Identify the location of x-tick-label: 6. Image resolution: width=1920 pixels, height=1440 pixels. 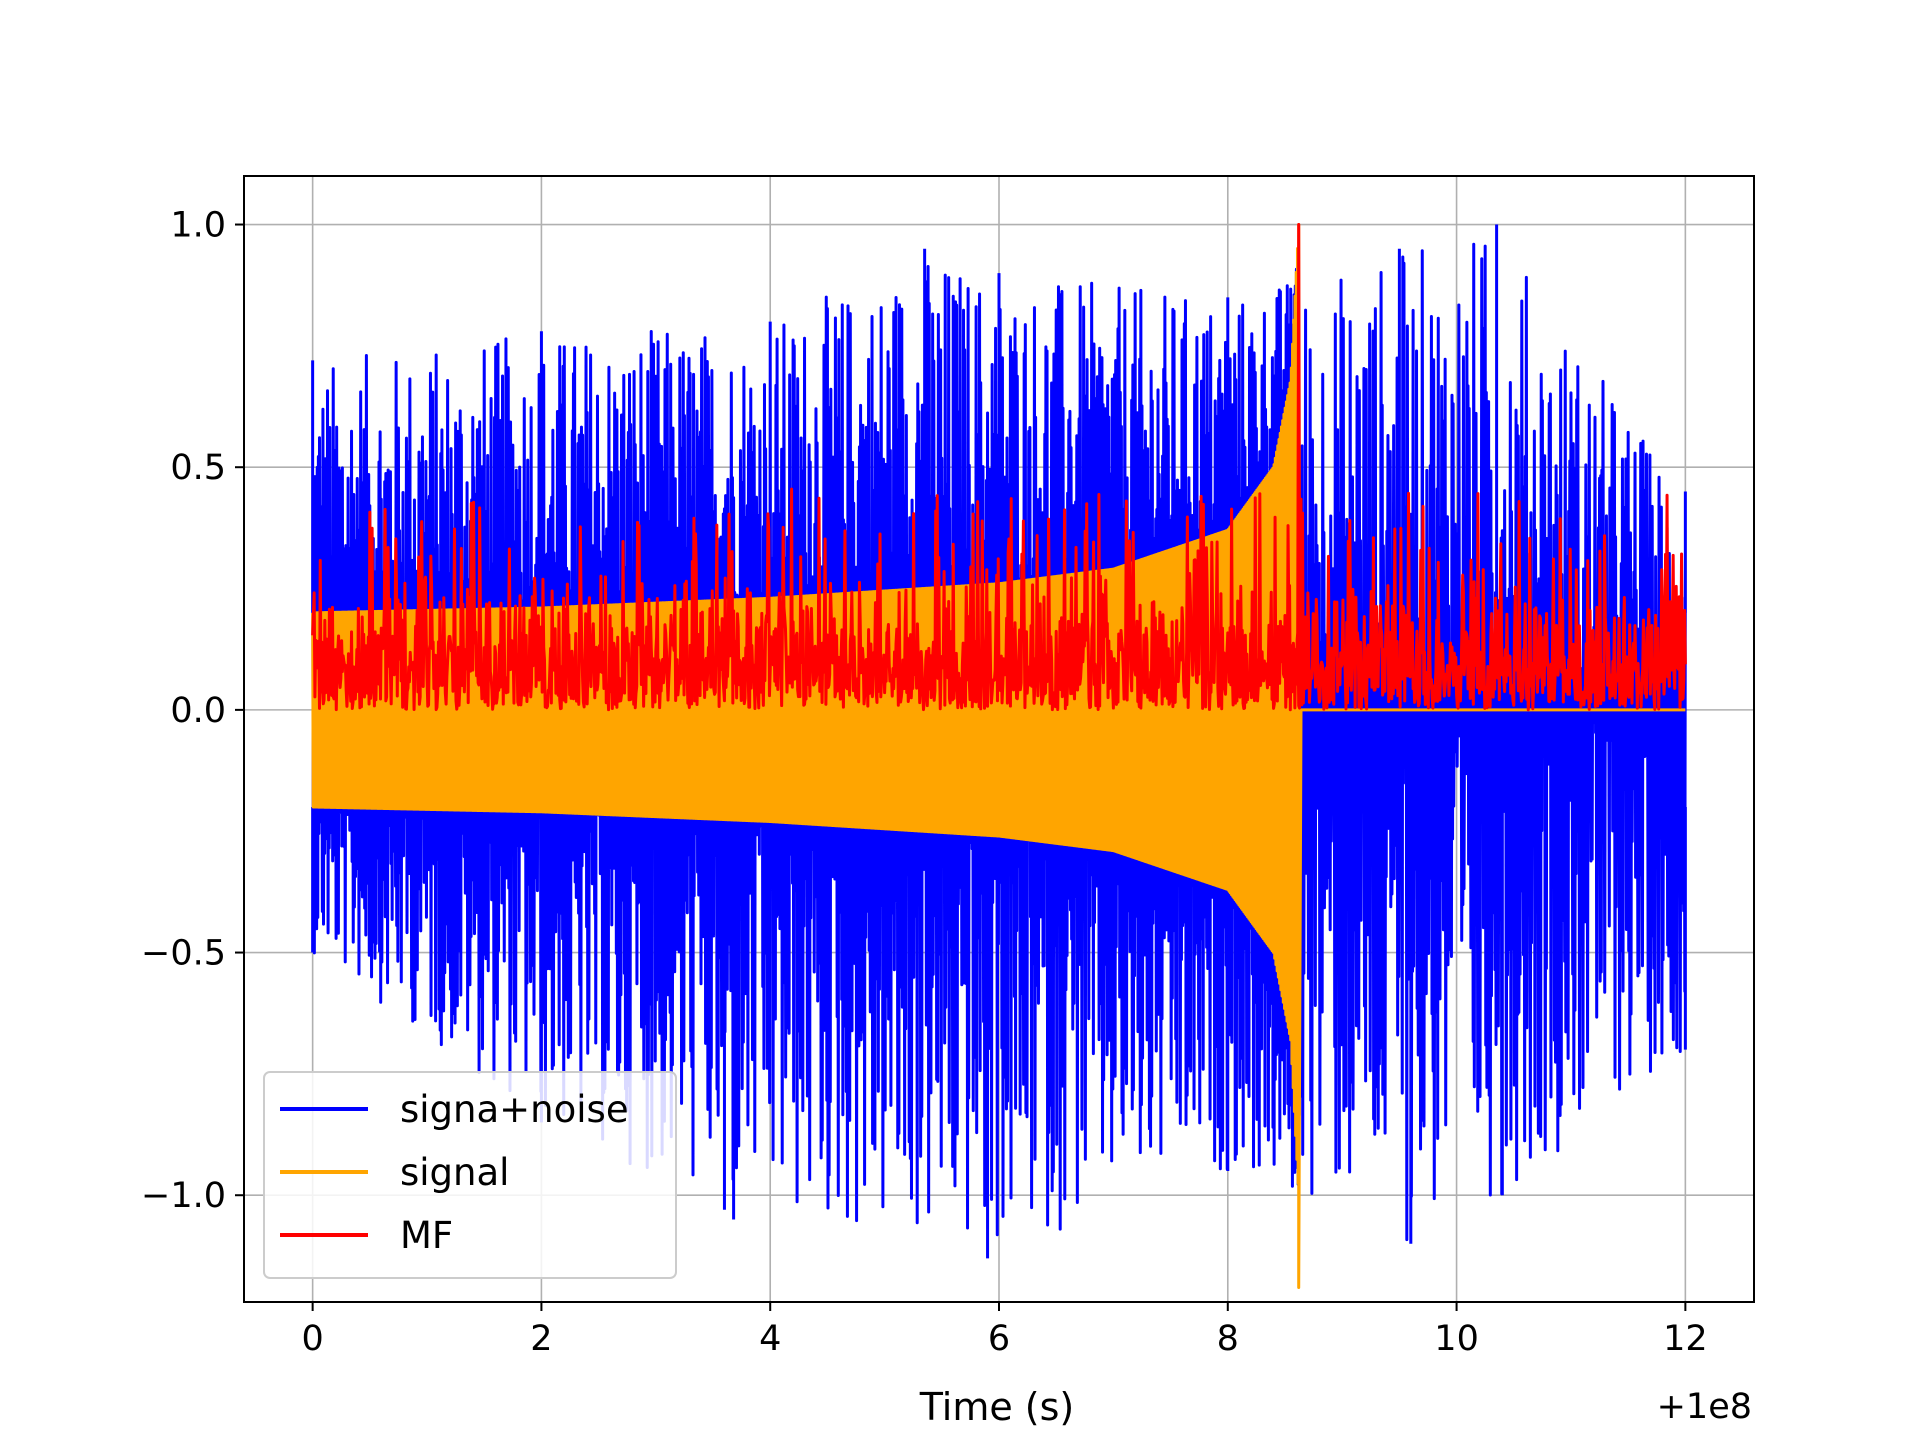
(999, 1339).